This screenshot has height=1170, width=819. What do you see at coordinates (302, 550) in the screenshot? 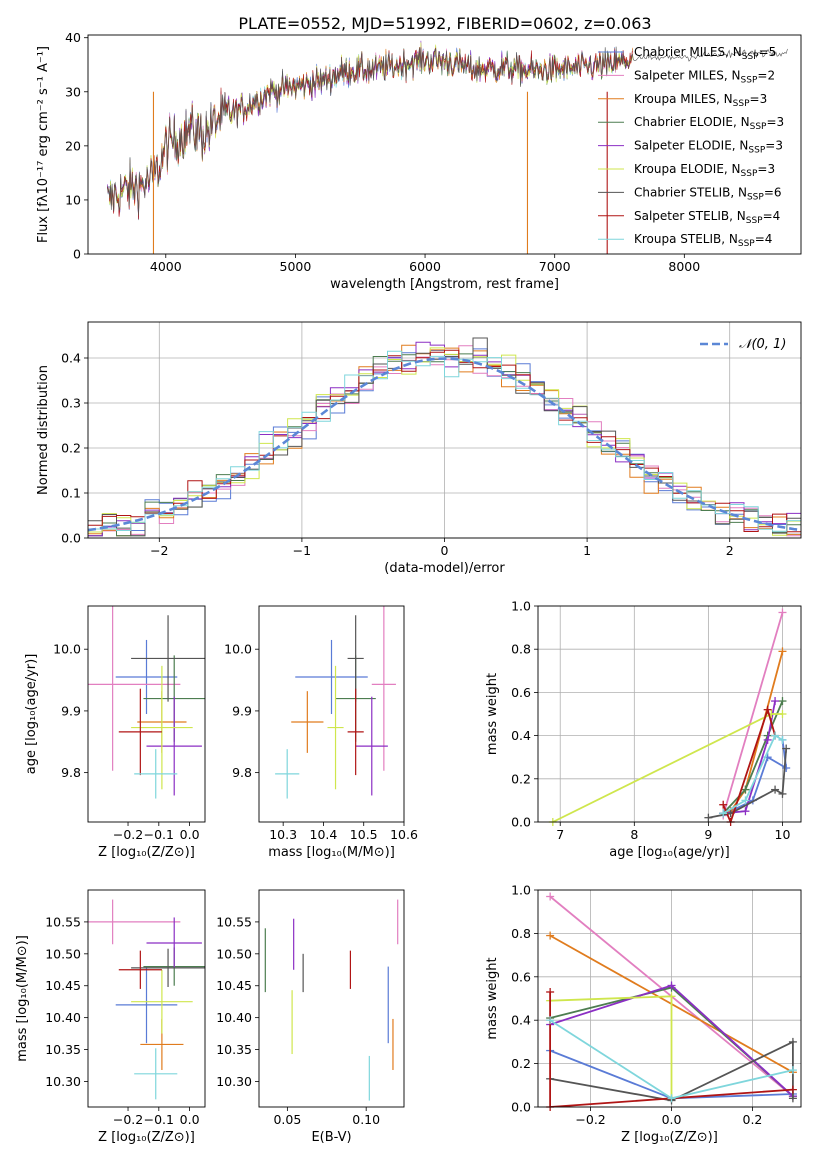
I see `x-tick-label: −1` at bounding box center [302, 550].